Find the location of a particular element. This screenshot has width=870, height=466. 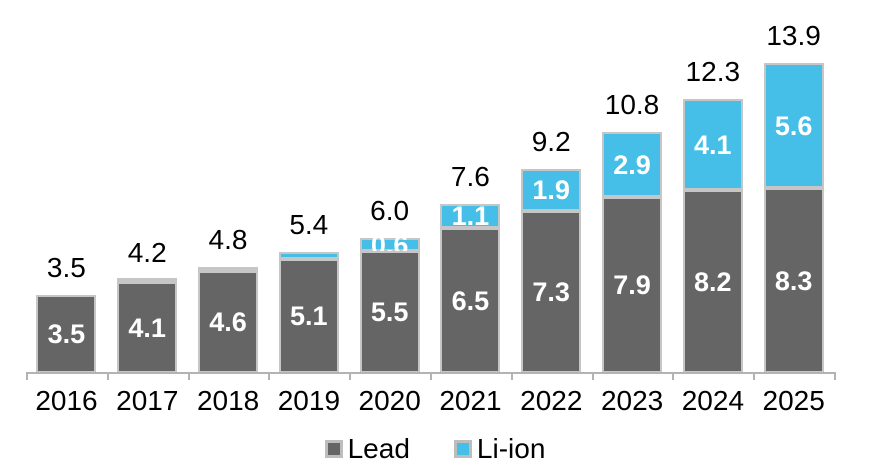

lead-segment: 6.5 is located at coordinates (470, 300).